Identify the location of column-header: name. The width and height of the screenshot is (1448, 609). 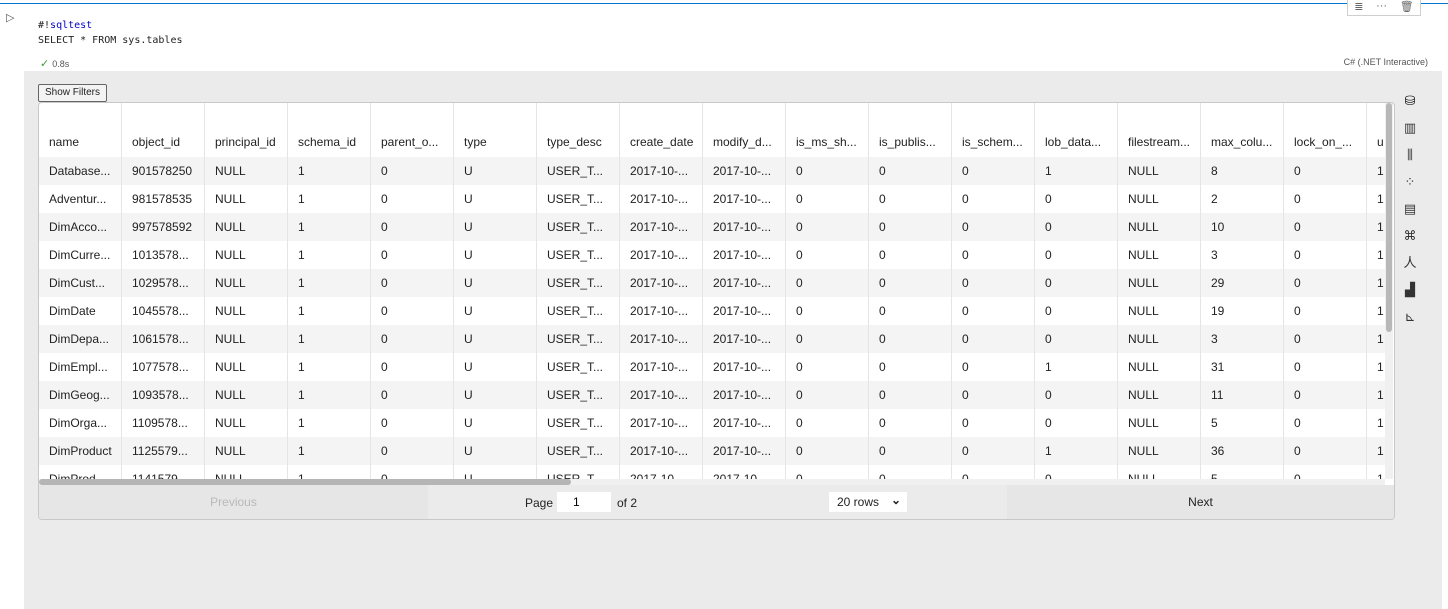
(80, 130).